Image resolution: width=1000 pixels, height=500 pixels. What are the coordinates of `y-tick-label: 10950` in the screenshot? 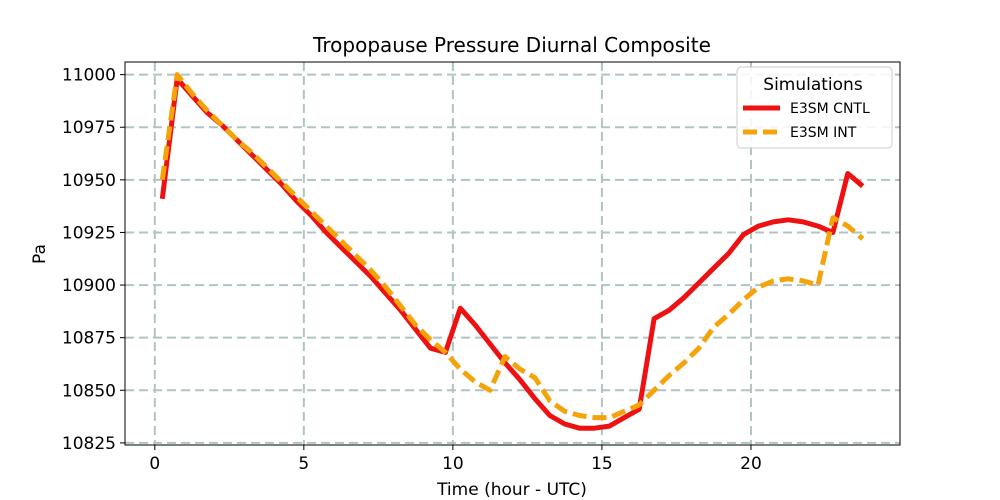 It's located at (89, 181).